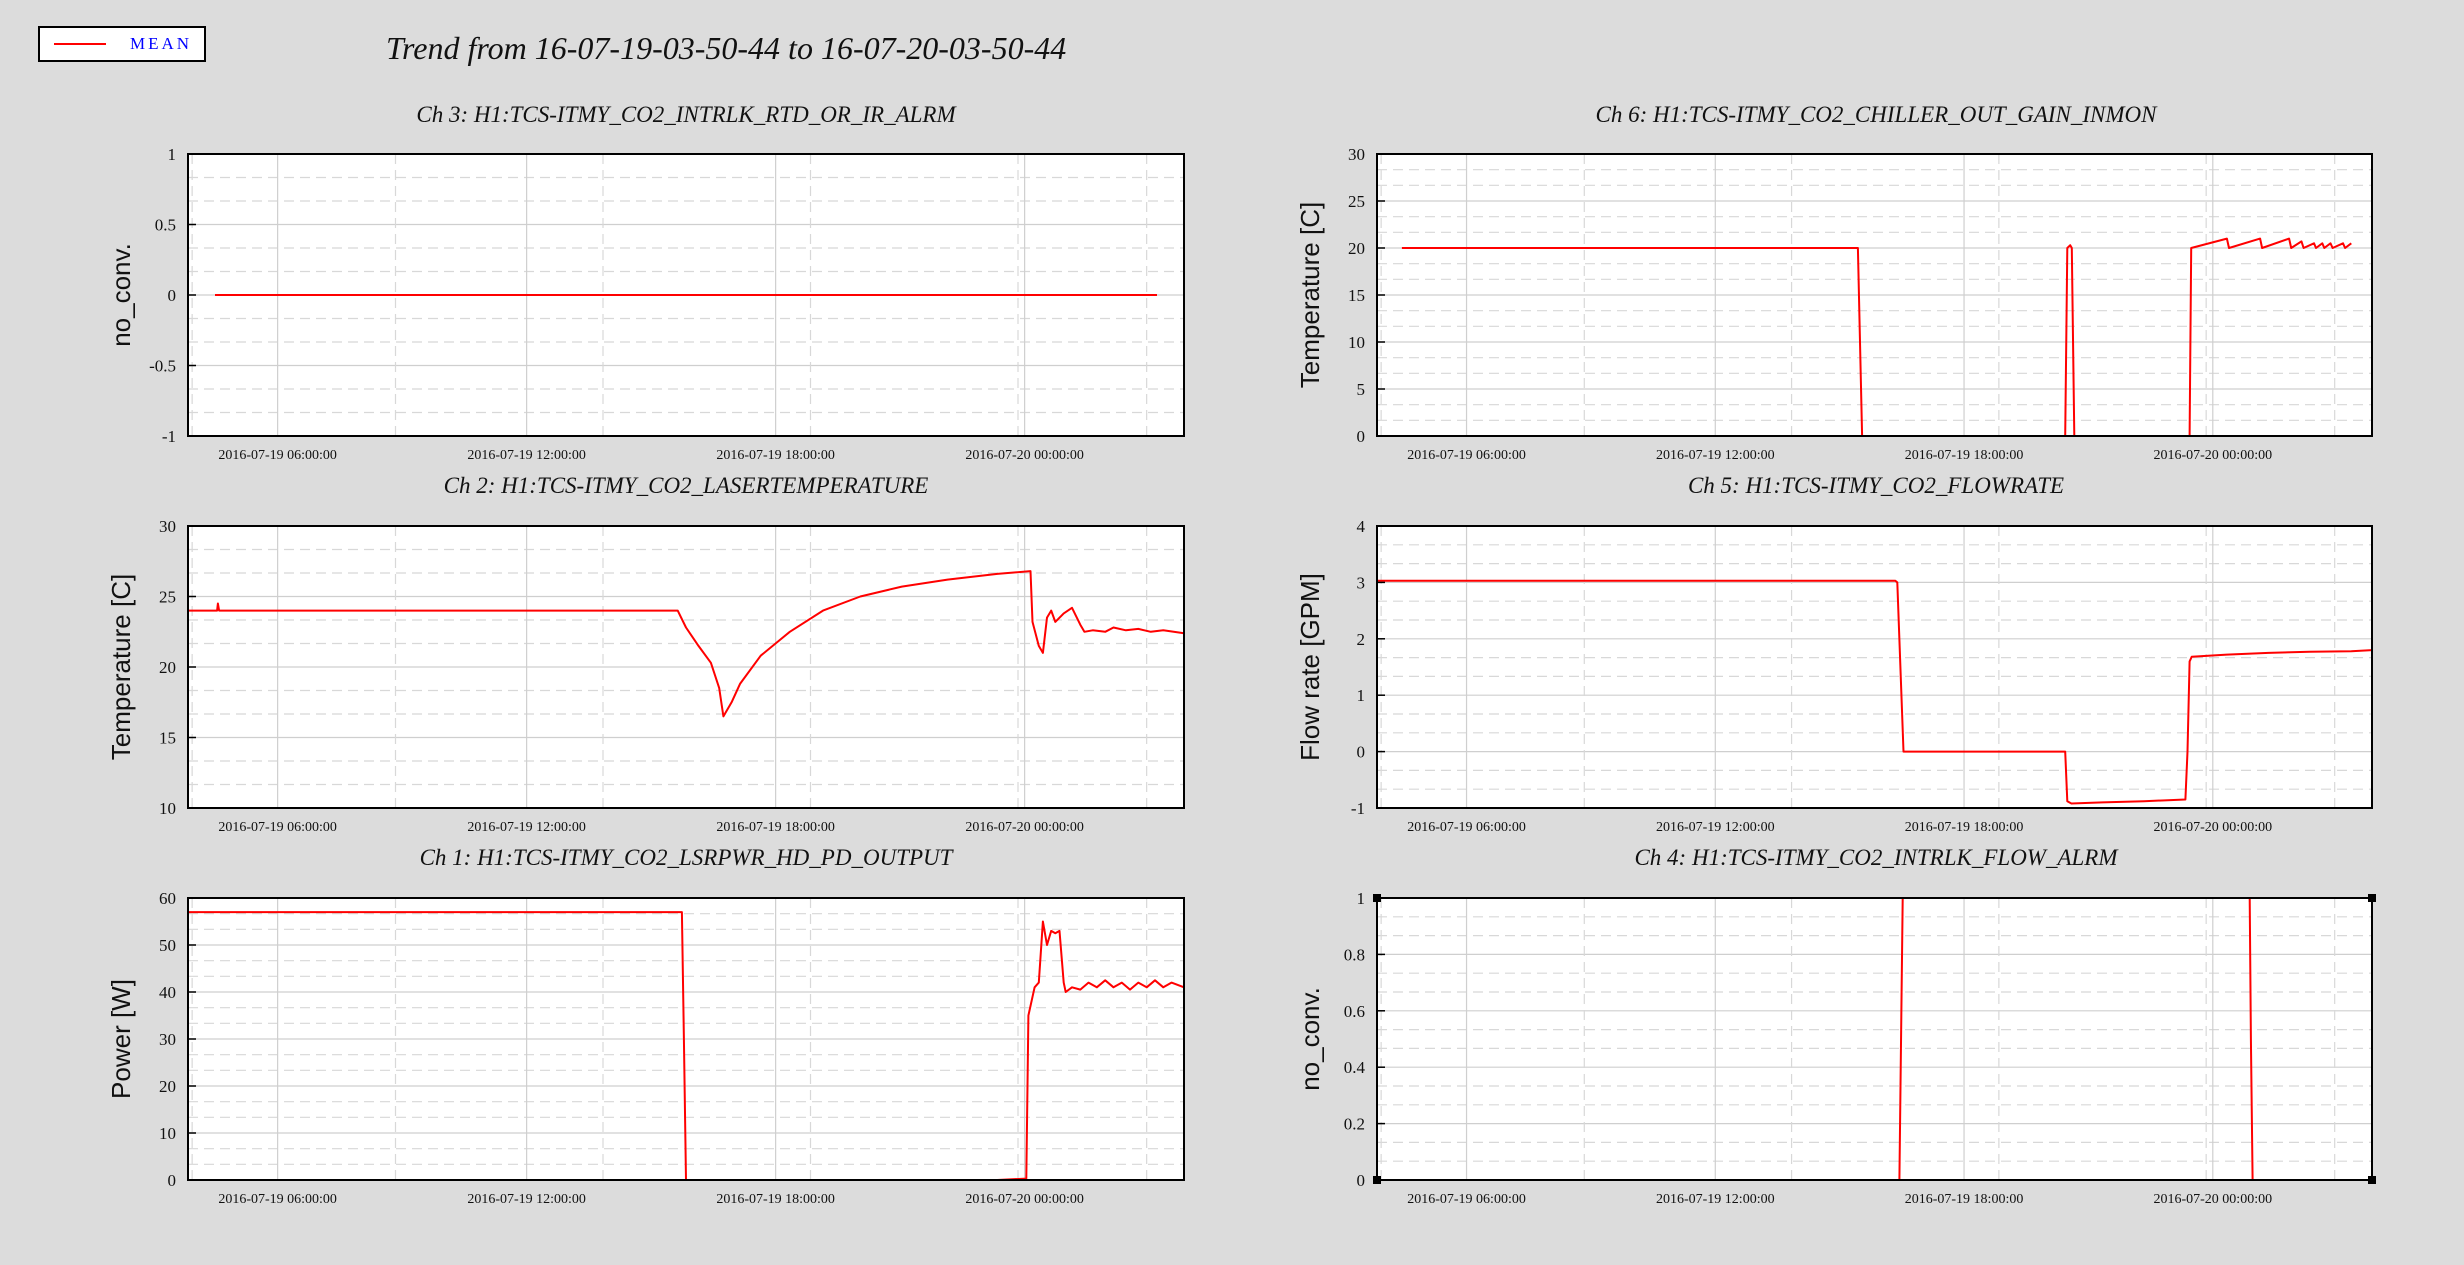 The image size is (2464, 1265). Describe the element at coordinates (121, 1039) in the screenshot. I see `y-axis-label: Power [W]` at that location.